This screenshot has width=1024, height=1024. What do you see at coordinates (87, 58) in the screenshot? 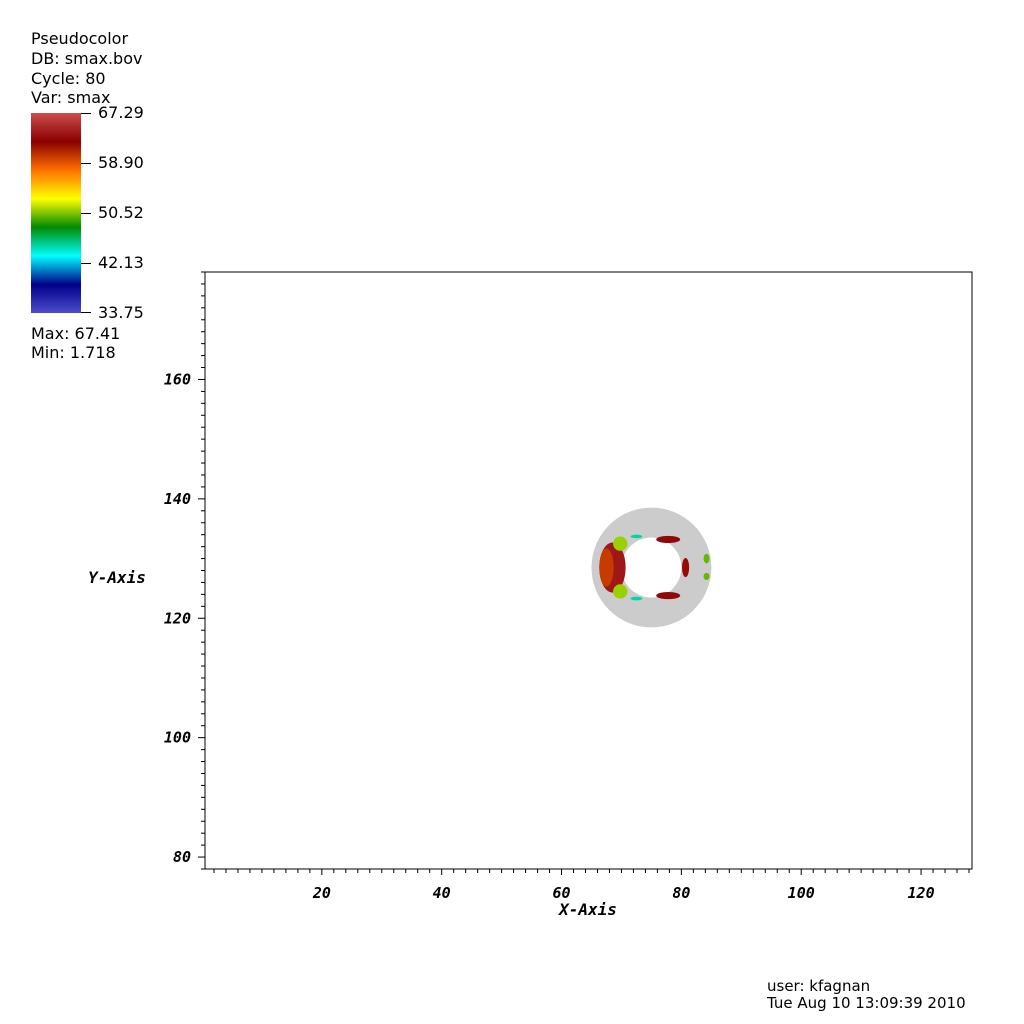
I see `database-label: DB: smax.bov` at bounding box center [87, 58].